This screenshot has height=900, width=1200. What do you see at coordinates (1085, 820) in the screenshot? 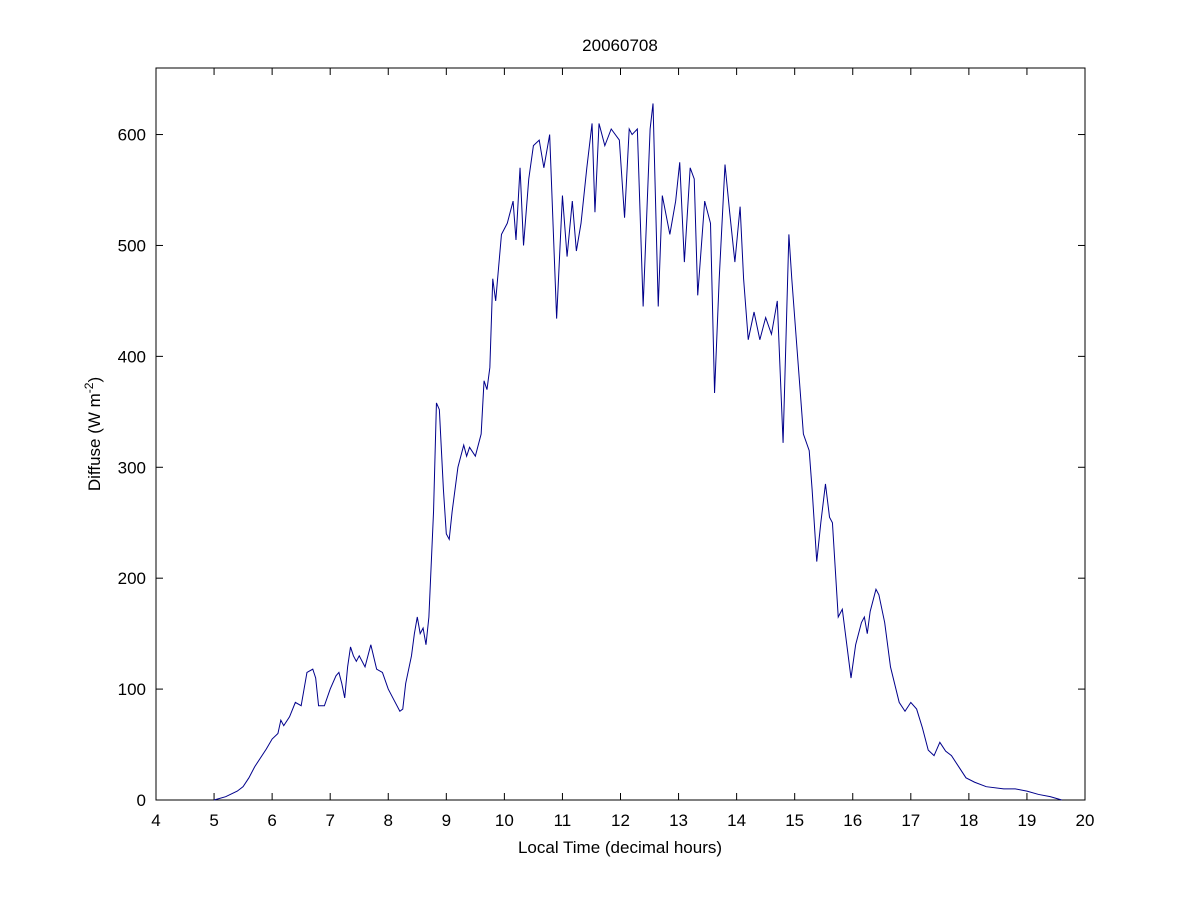
I see `x-tick-label: 20` at bounding box center [1085, 820].